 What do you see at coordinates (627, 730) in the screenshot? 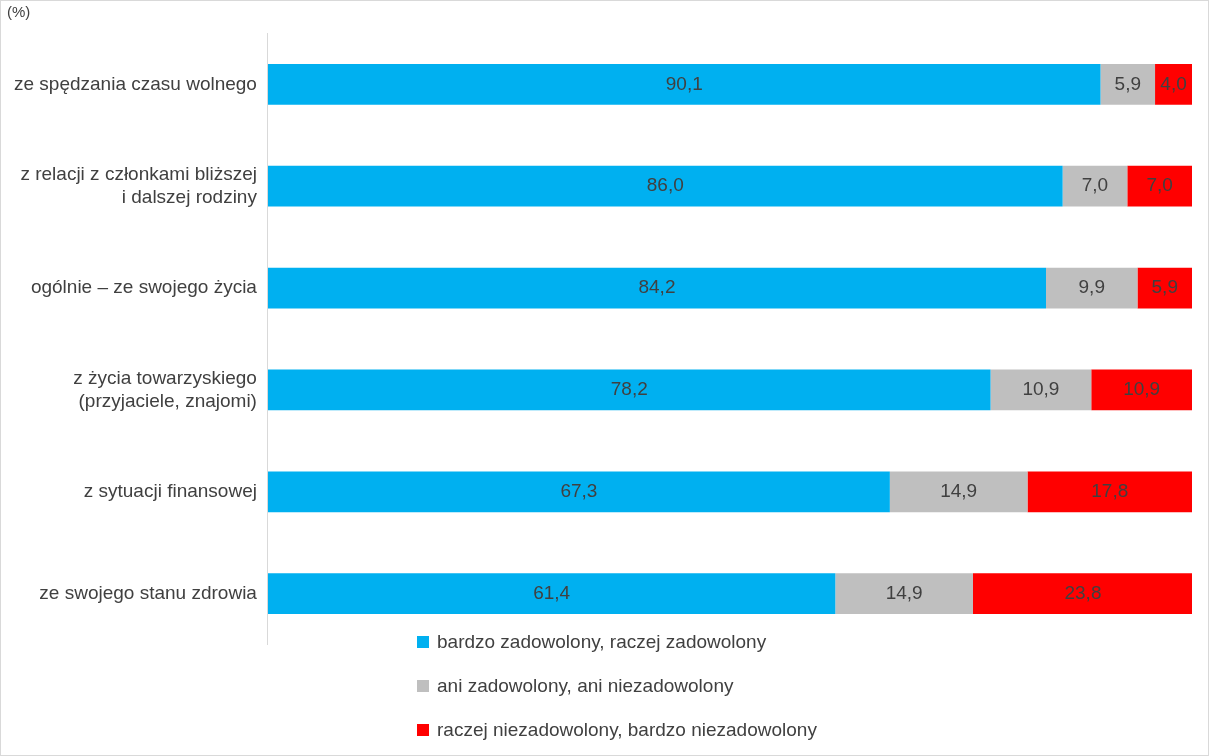
I see `legend-label: raczej niezadowolony, bardzo niezadowolony` at bounding box center [627, 730].